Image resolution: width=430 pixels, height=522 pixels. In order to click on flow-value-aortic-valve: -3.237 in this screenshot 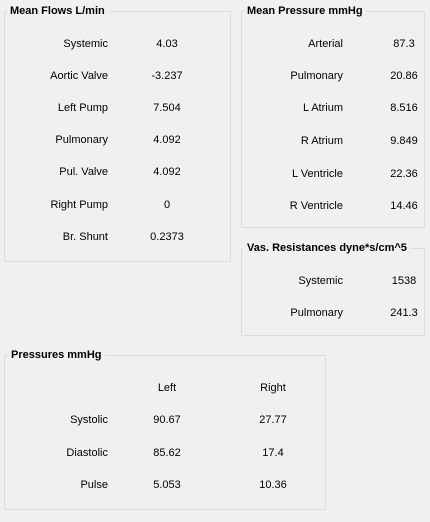, I will do `click(167, 76)`.